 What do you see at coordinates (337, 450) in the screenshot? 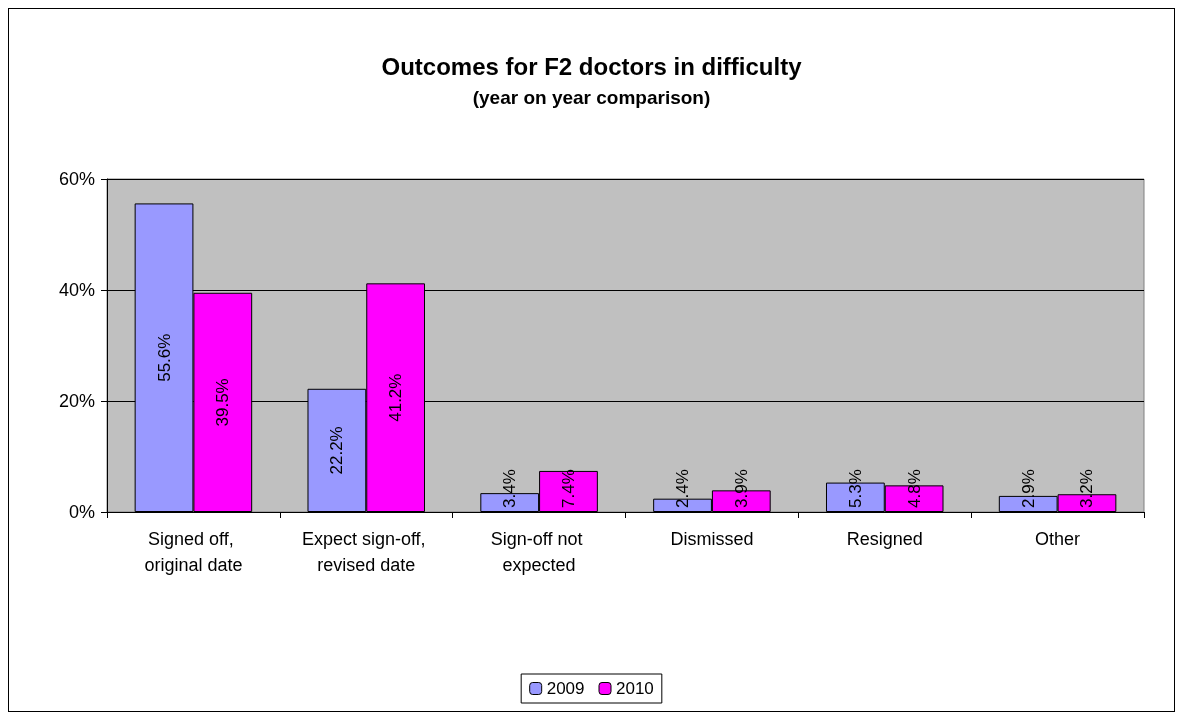
I see `data-label: 22.2%` at bounding box center [337, 450].